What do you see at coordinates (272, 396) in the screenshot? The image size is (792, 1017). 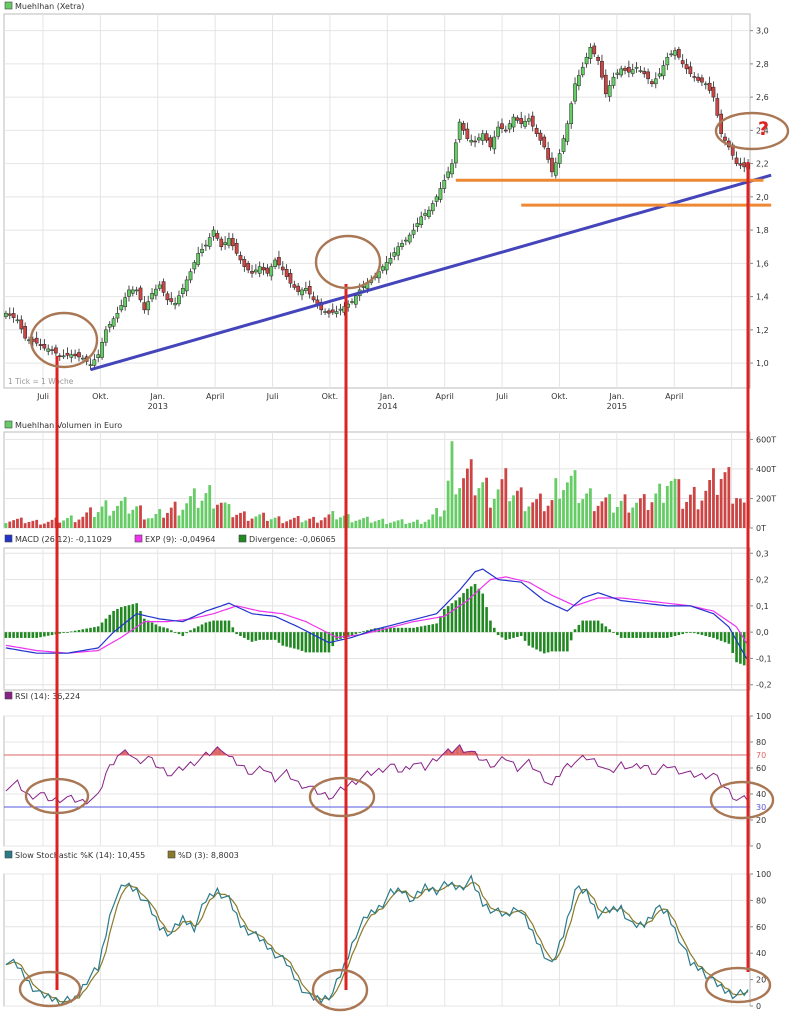 I see `x-tick-label: Juli` at bounding box center [272, 396].